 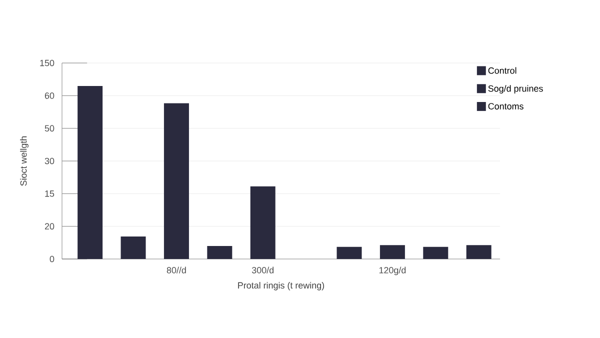 What do you see at coordinates (49, 161) in the screenshot?
I see `text: 30` at bounding box center [49, 161].